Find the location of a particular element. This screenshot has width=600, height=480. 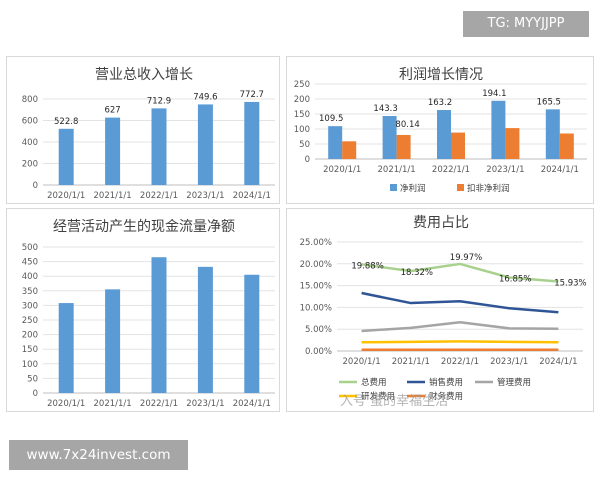

cashflow-ytick-label: 450 is located at coordinates (30, 263).